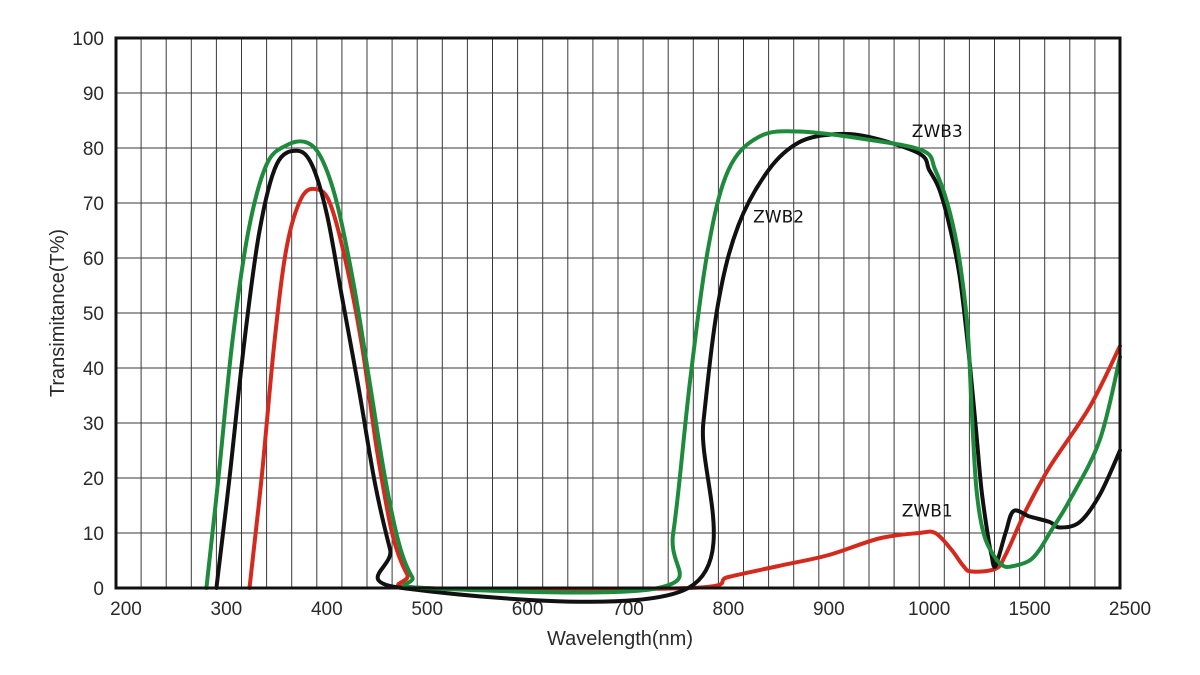 This screenshot has width=1200, height=675. What do you see at coordinates (929, 609) in the screenshot?
I see `x-tick-label: 1000` at bounding box center [929, 609].